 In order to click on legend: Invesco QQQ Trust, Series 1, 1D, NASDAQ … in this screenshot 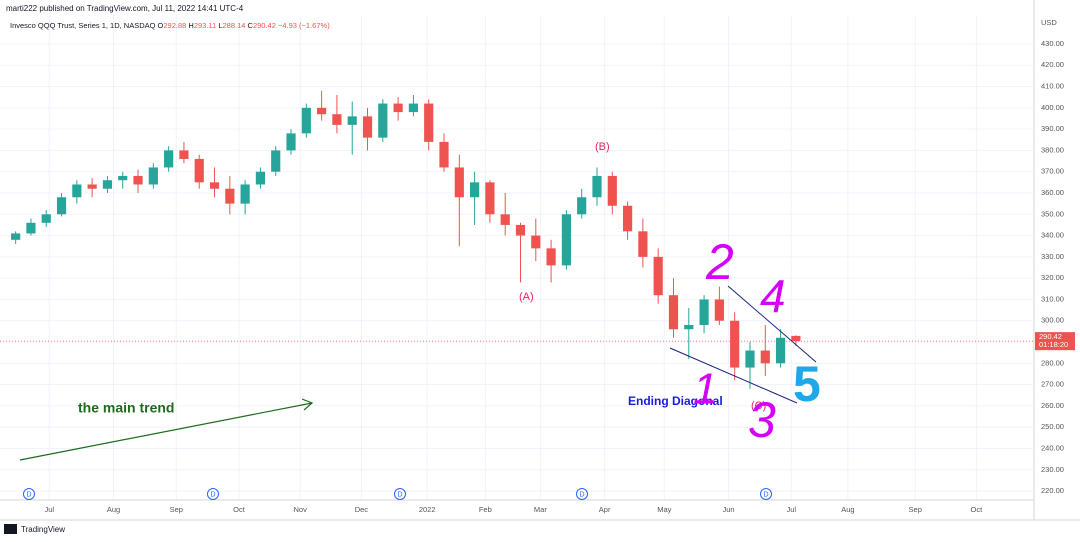, I will do `click(170, 25)`.